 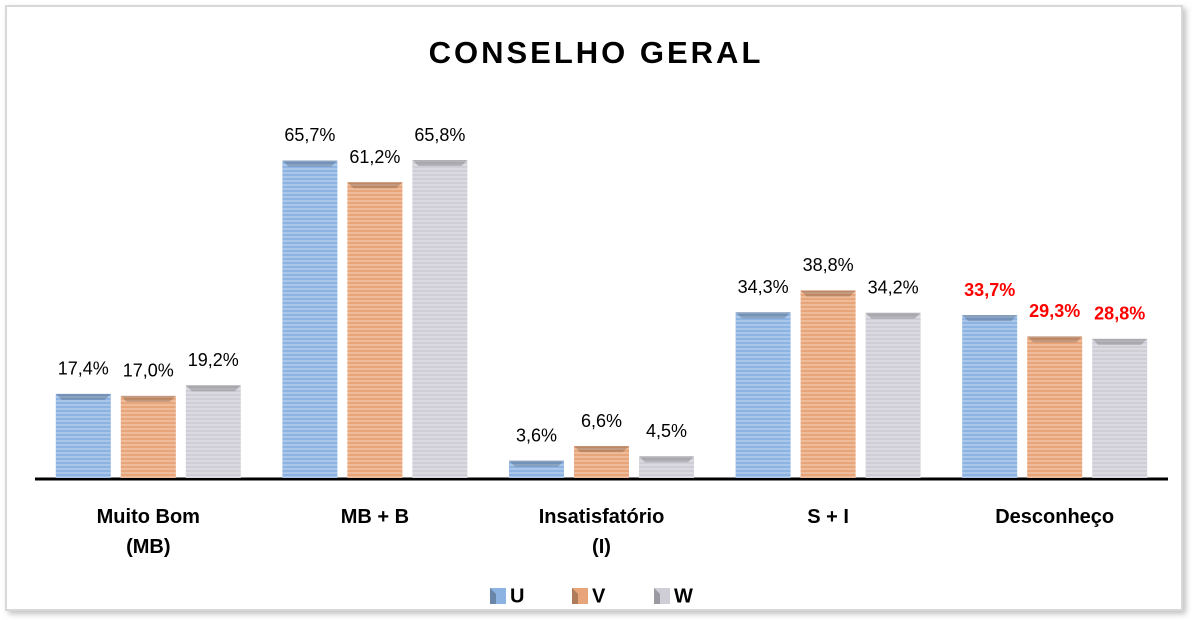 What do you see at coordinates (83, 369) in the screenshot?
I see `value-label: 17,4%` at bounding box center [83, 369].